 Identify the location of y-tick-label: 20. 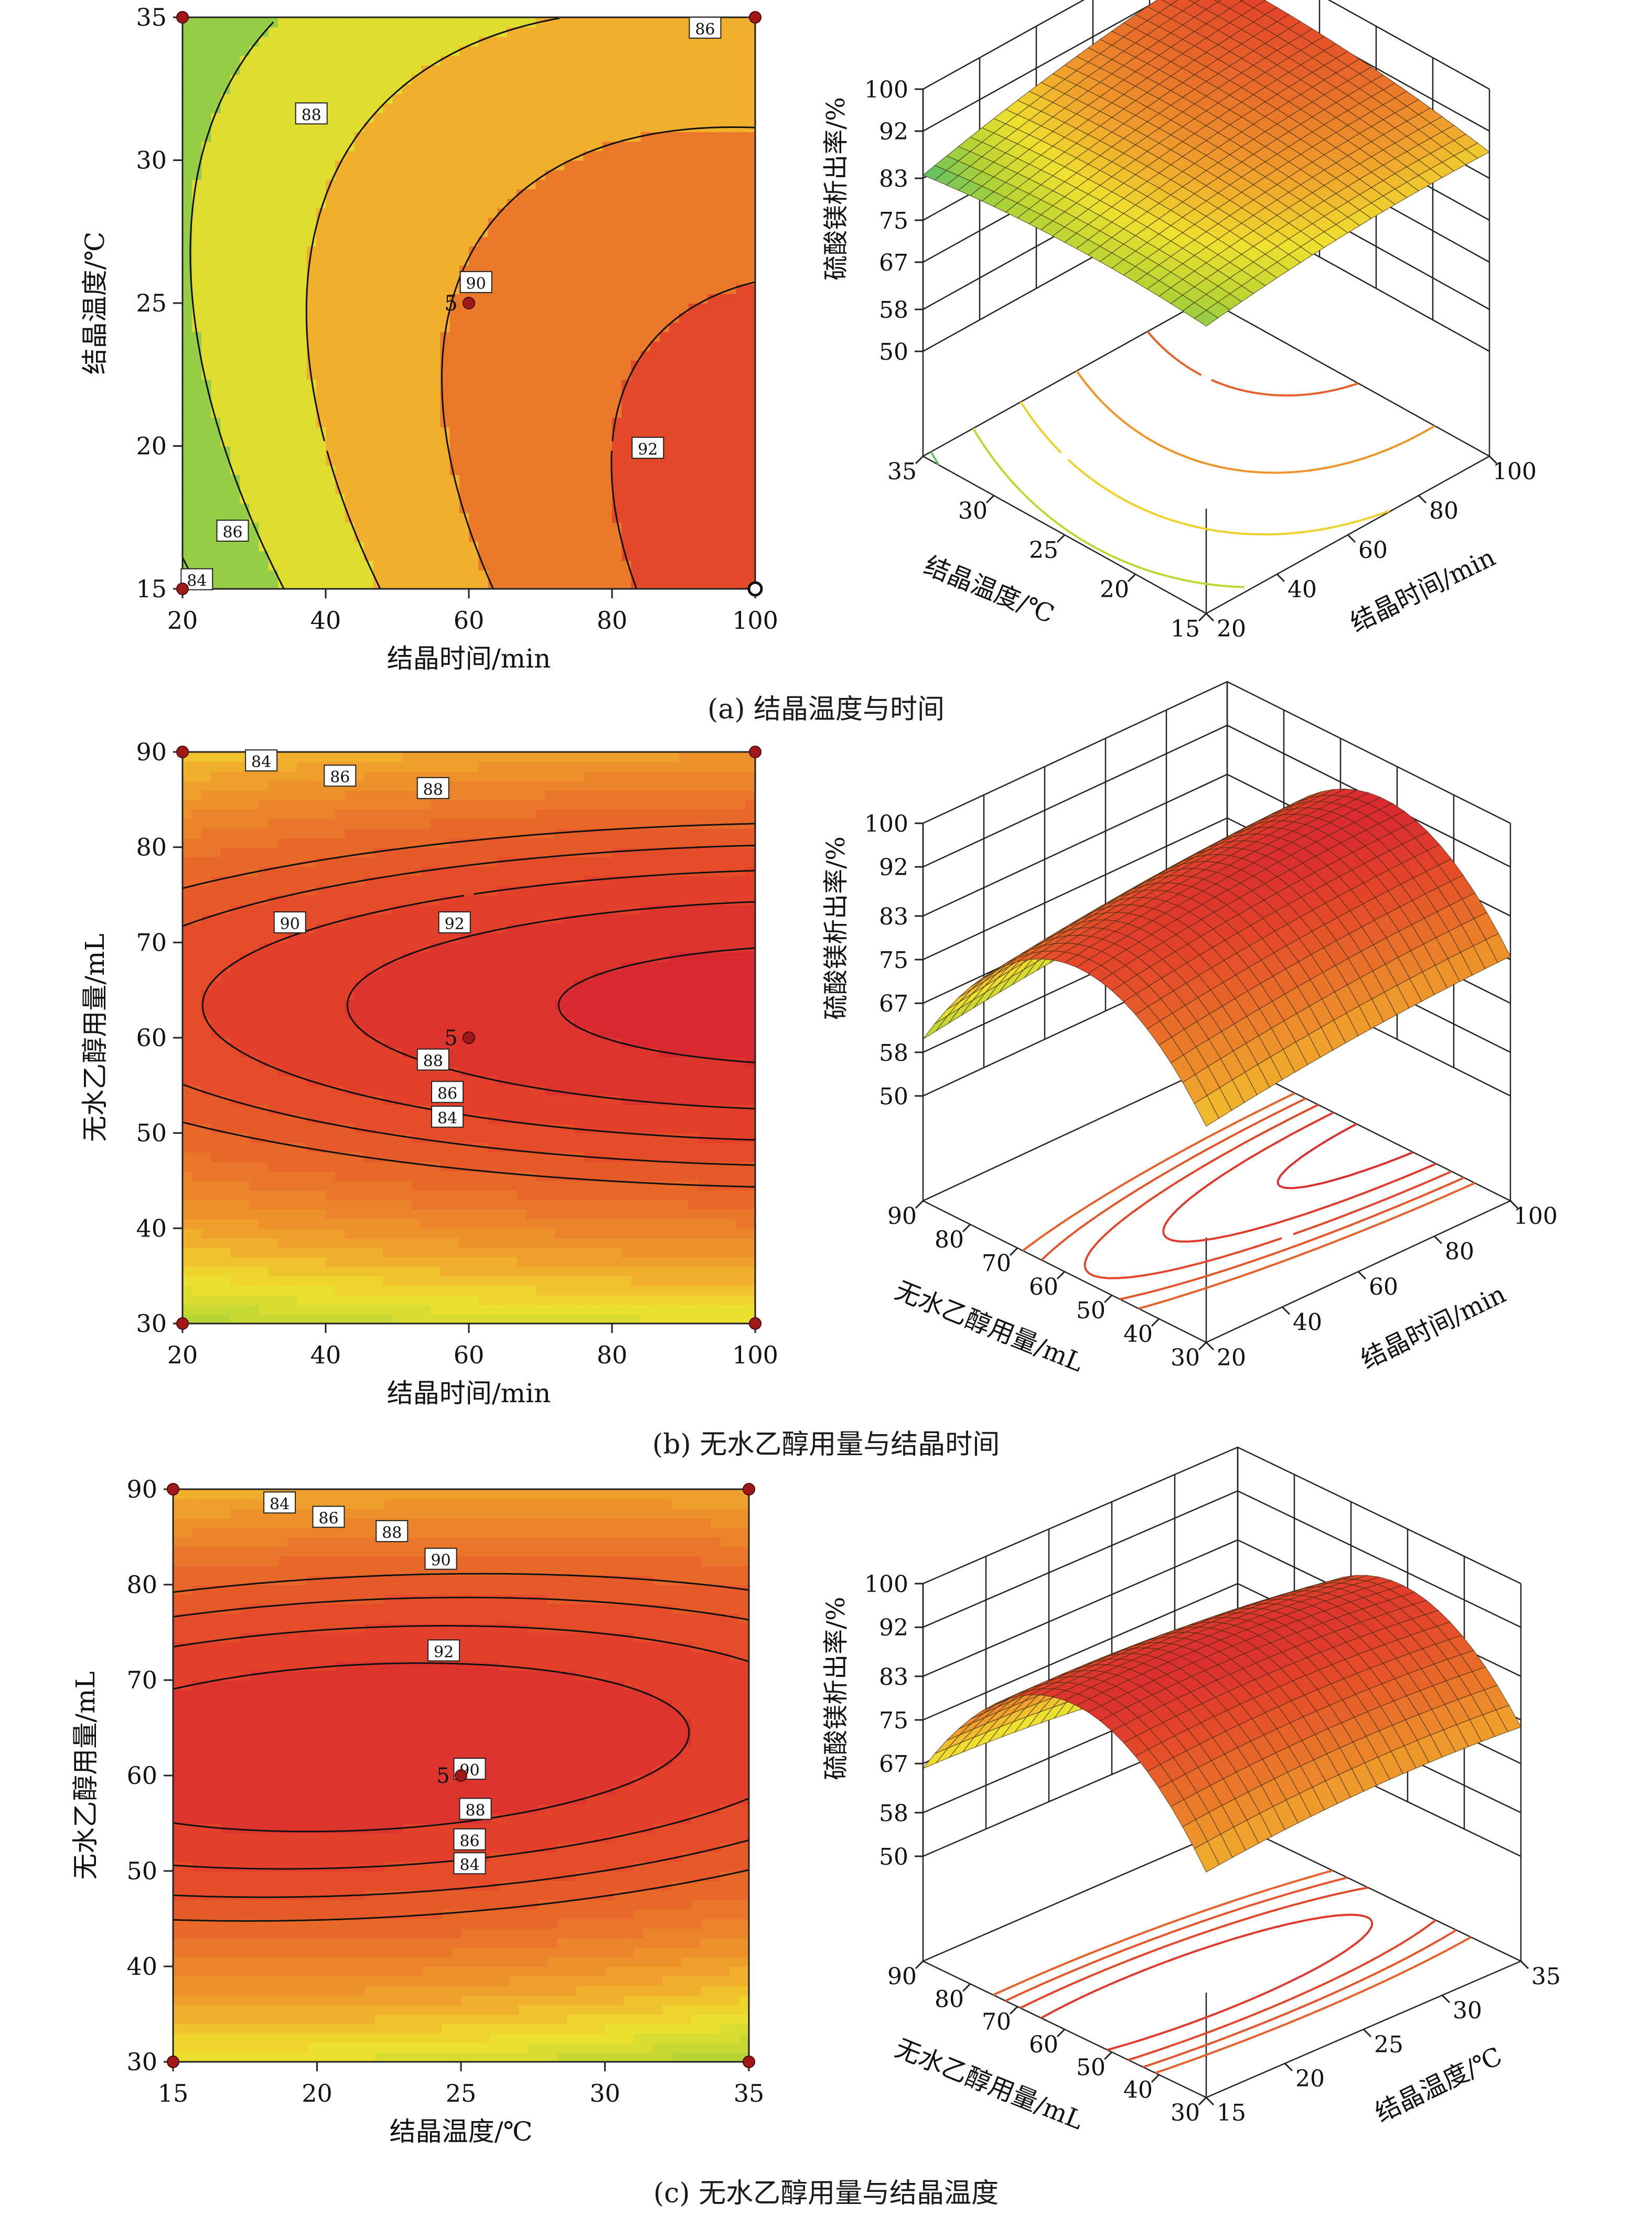
(152, 446).